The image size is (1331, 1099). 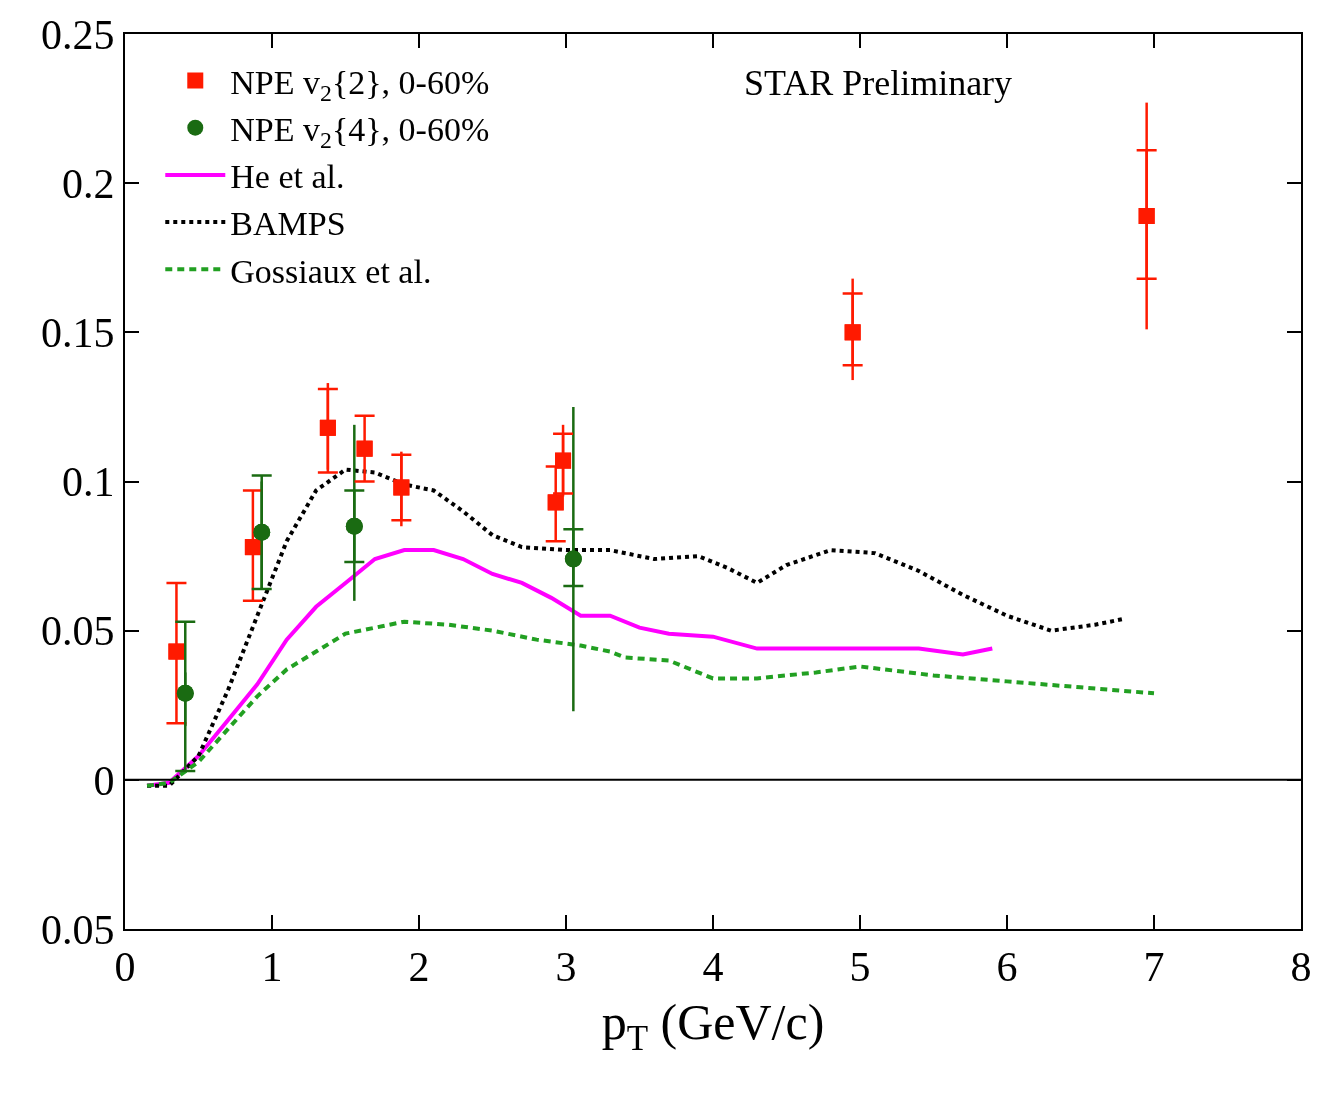 I want to click on x-tick-label: 7, so click(x=1154, y=967).